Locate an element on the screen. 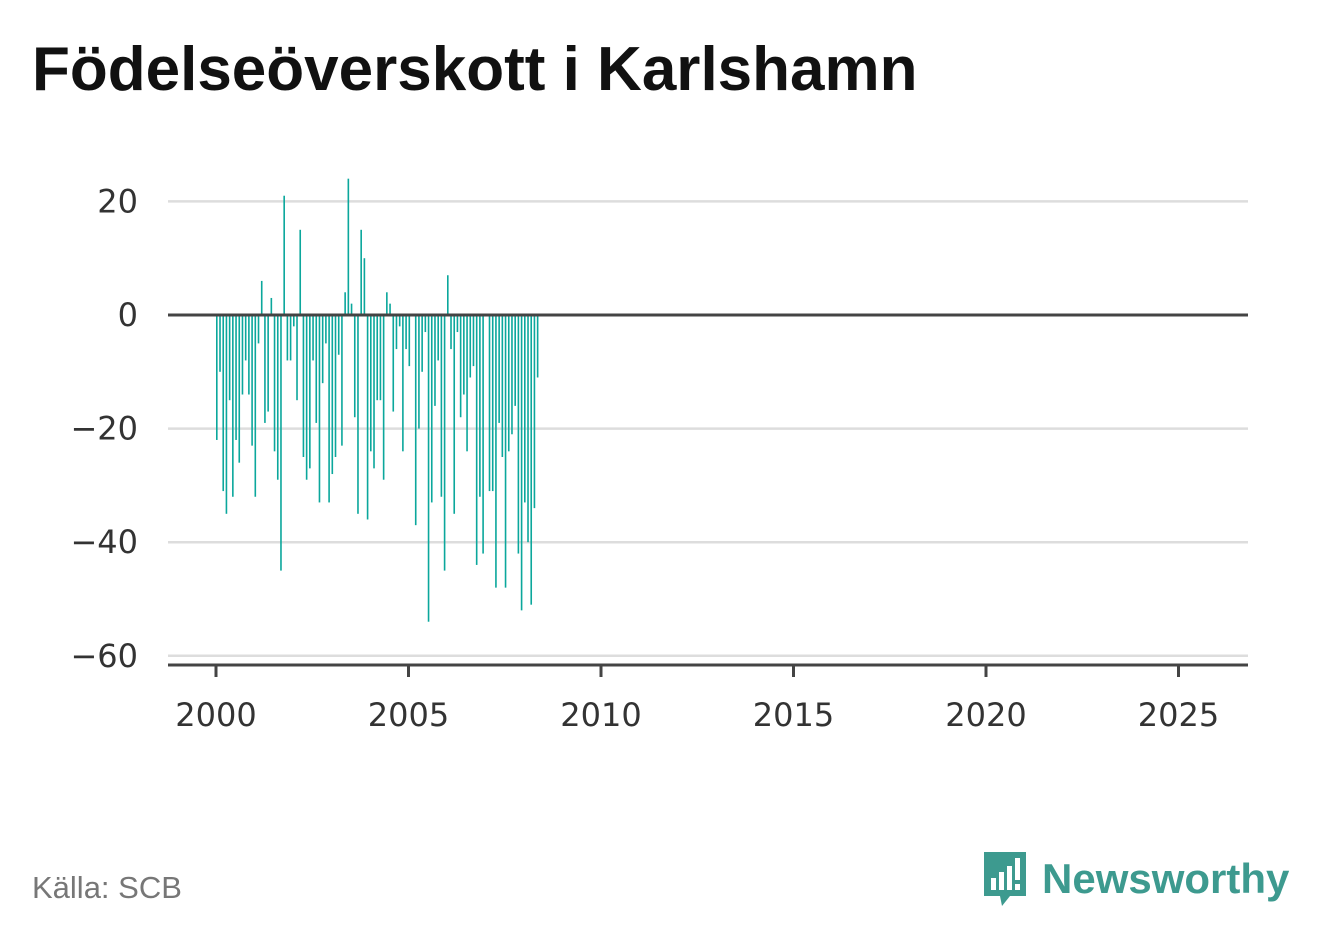 This screenshot has height=939, width=1322. bar-series is located at coordinates (377, 400).